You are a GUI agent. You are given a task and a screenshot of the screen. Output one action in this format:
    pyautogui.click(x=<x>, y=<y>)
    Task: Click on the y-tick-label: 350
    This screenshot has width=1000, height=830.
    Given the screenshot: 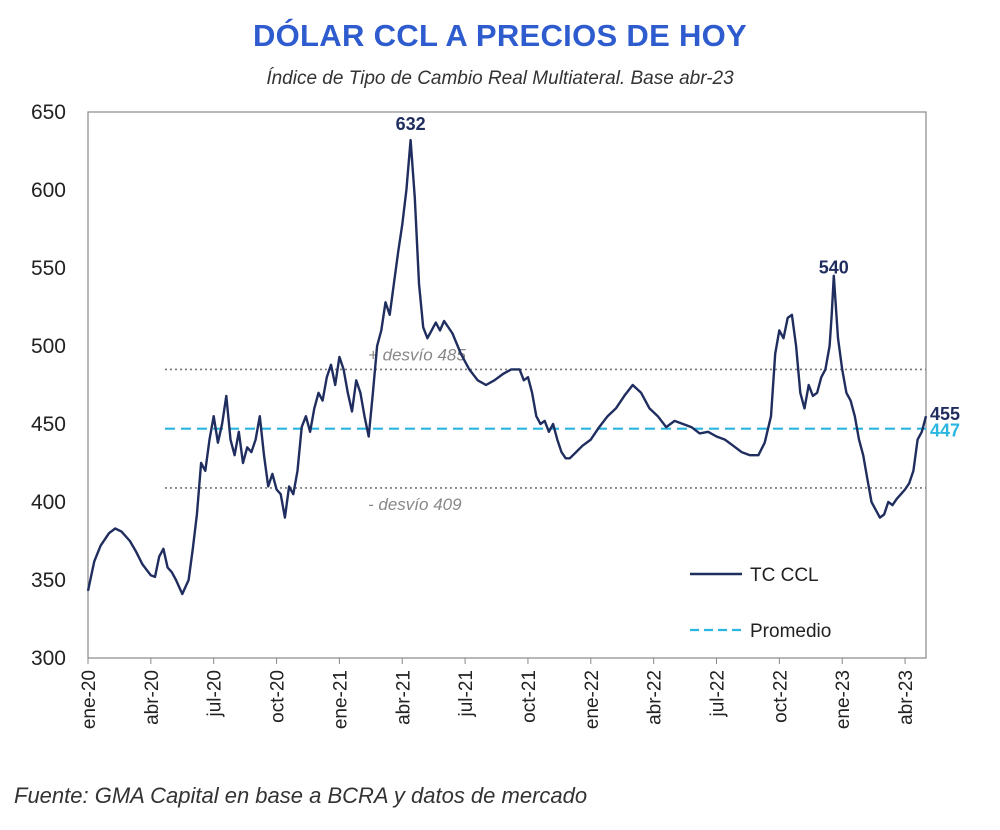 What is the action you would take?
    pyautogui.click(x=48, y=580)
    